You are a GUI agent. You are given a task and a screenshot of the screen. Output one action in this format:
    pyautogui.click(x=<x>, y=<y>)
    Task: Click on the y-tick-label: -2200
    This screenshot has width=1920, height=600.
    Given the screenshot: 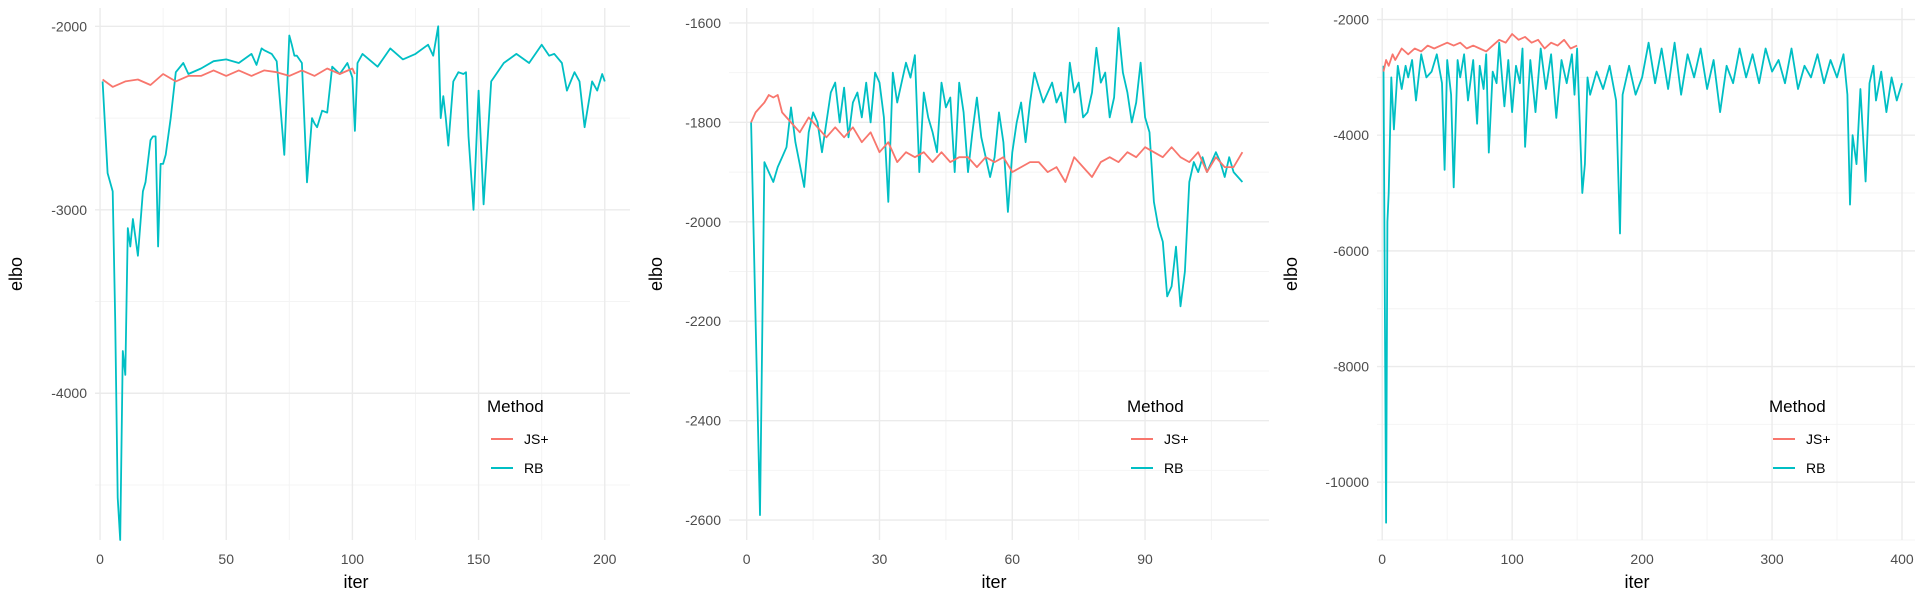 What is the action you would take?
    pyautogui.click(x=703, y=321)
    